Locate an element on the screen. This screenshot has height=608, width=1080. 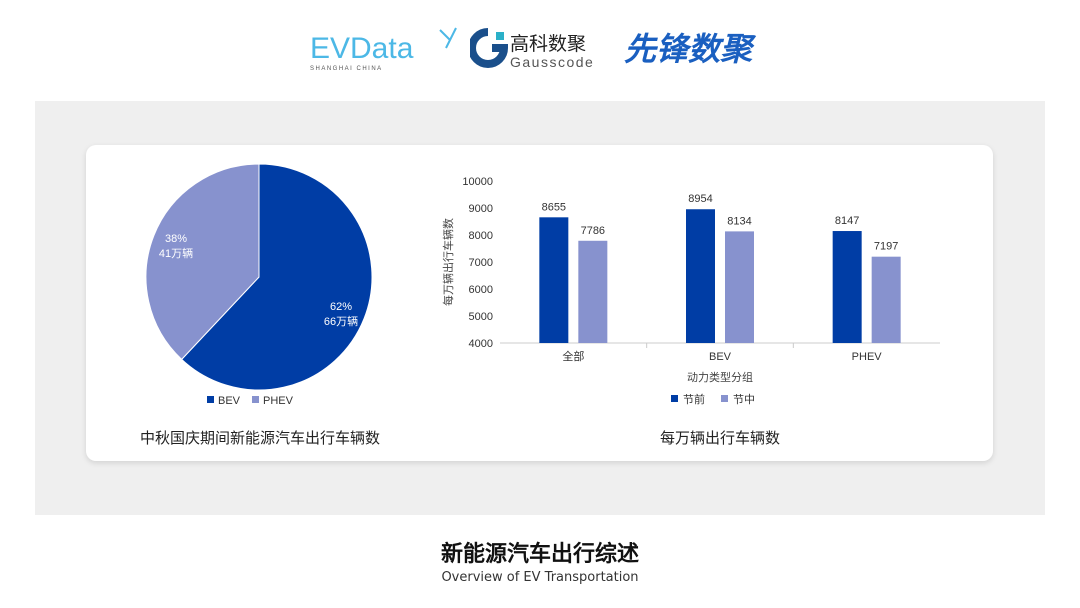
y-tick-label: 4000 is located at coordinates (481, 344).